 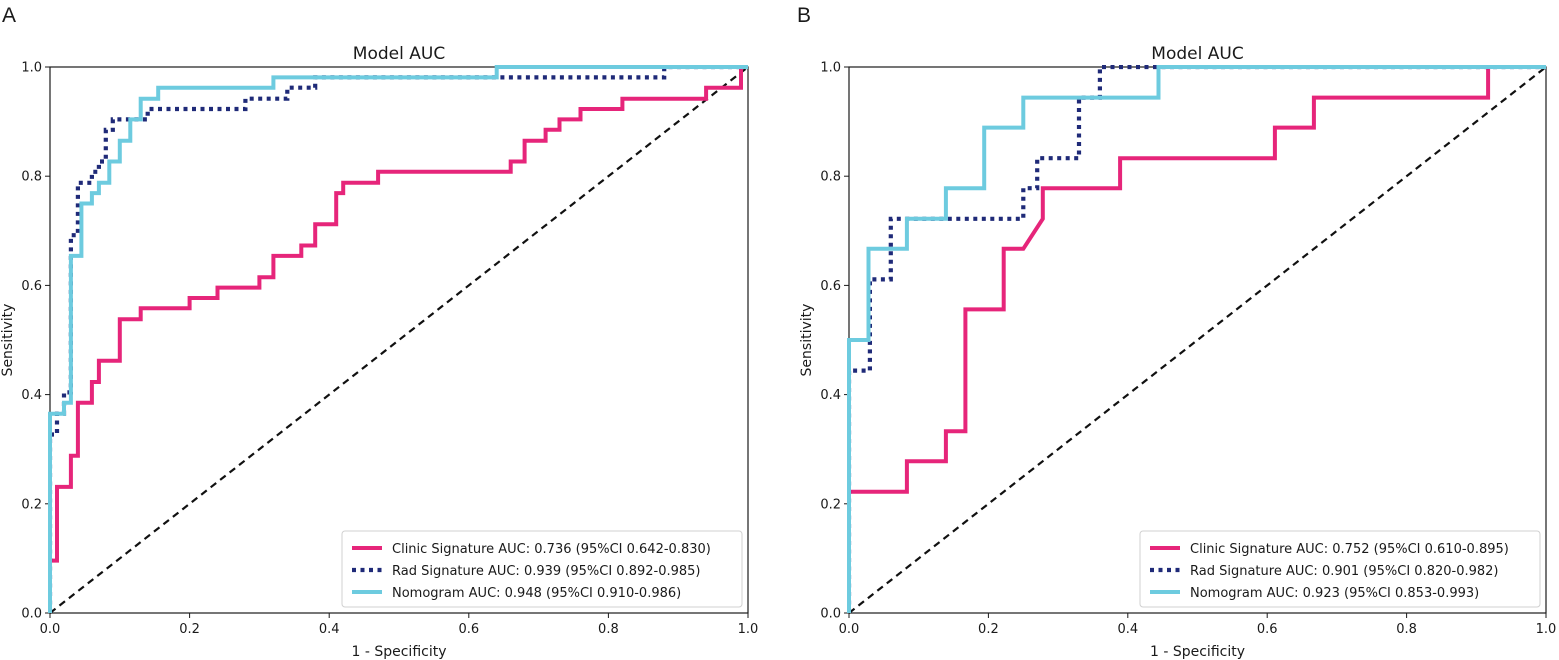 I want to click on legend-entry: Nomogram AUC: 0.923 (95%CI 0.853-0.993), so click(x=1334, y=593).